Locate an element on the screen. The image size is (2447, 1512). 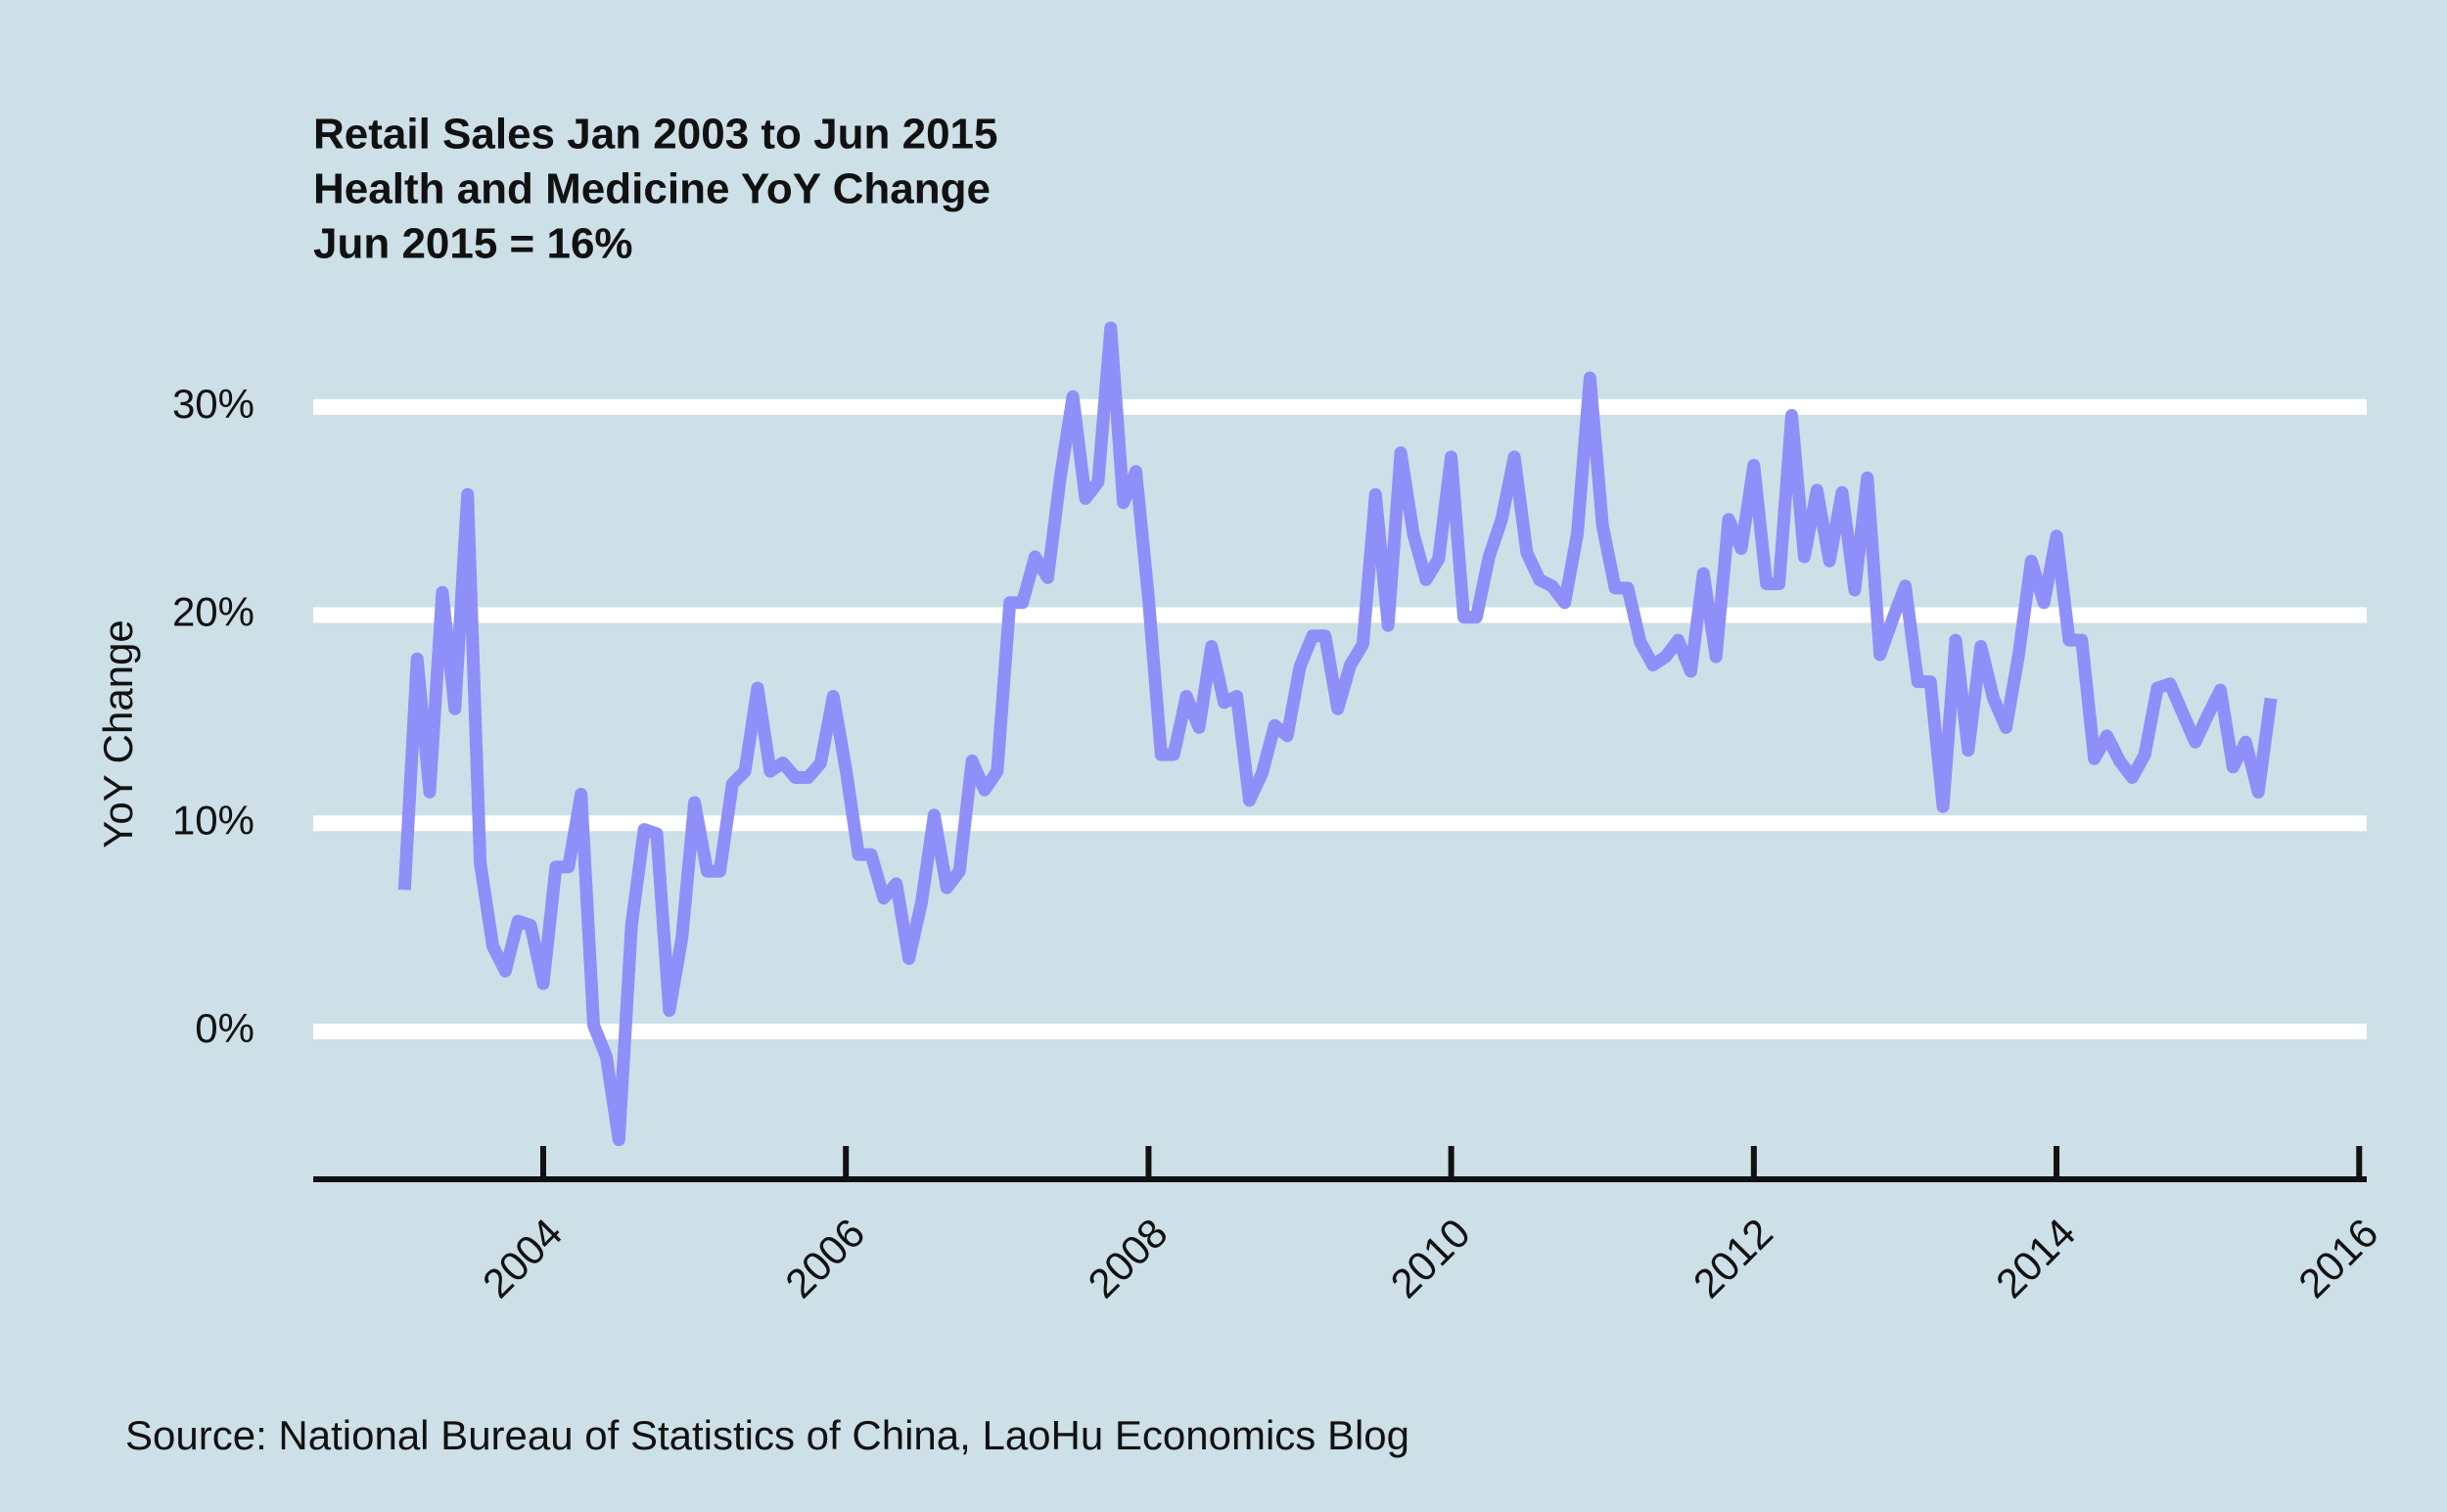
y-tick-label: 0% is located at coordinates (225, 1028).